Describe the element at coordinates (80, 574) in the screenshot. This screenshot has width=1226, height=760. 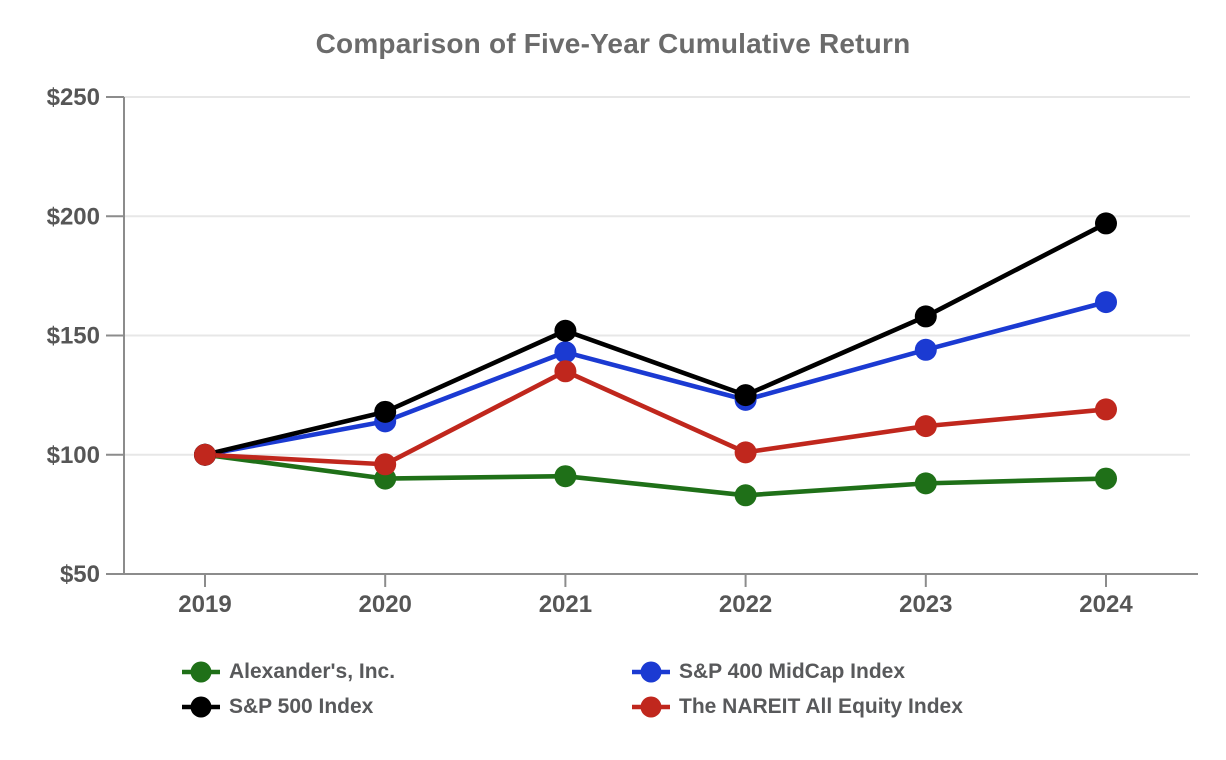
I see `y-tick-label: $50` at that location.